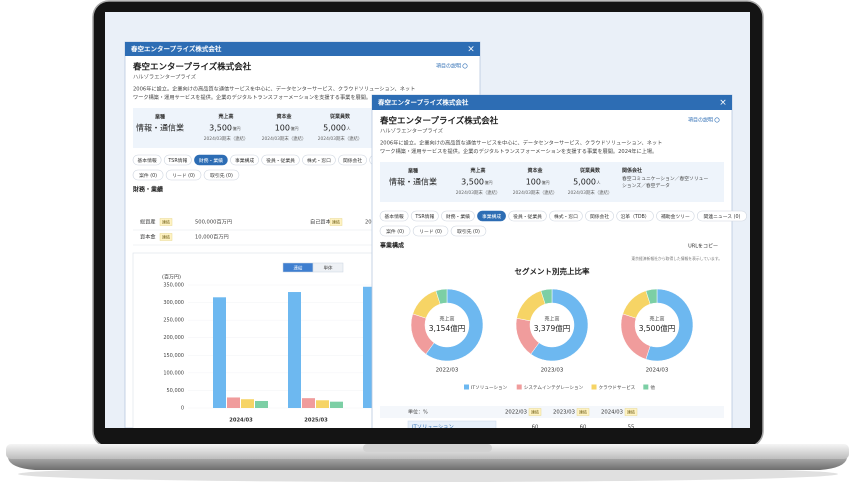  What do you see at coordinates (552, 328) in the screenshot?
I see `center-value: 3,379億円` at bounding box center [552, 328].